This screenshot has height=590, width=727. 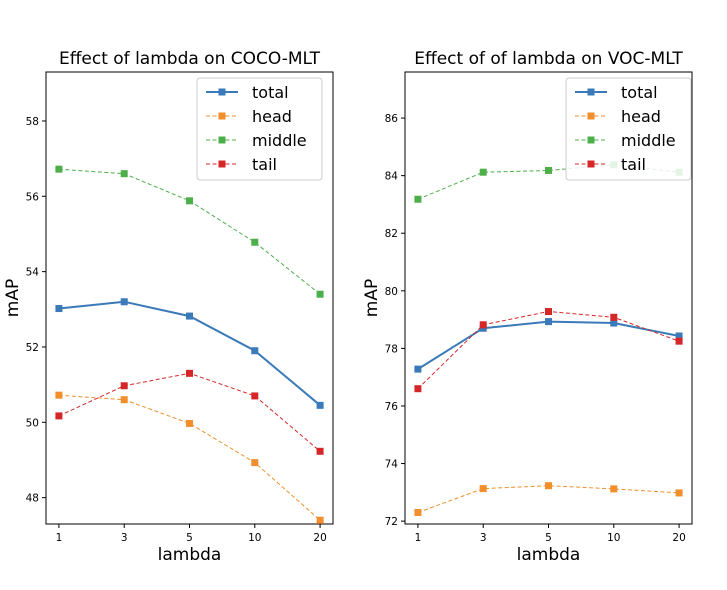 What do you see at coordinates (190, 555) in the screenshot?
I see `coco-x-axis-label: lambda` at bounding box center [190, 555].